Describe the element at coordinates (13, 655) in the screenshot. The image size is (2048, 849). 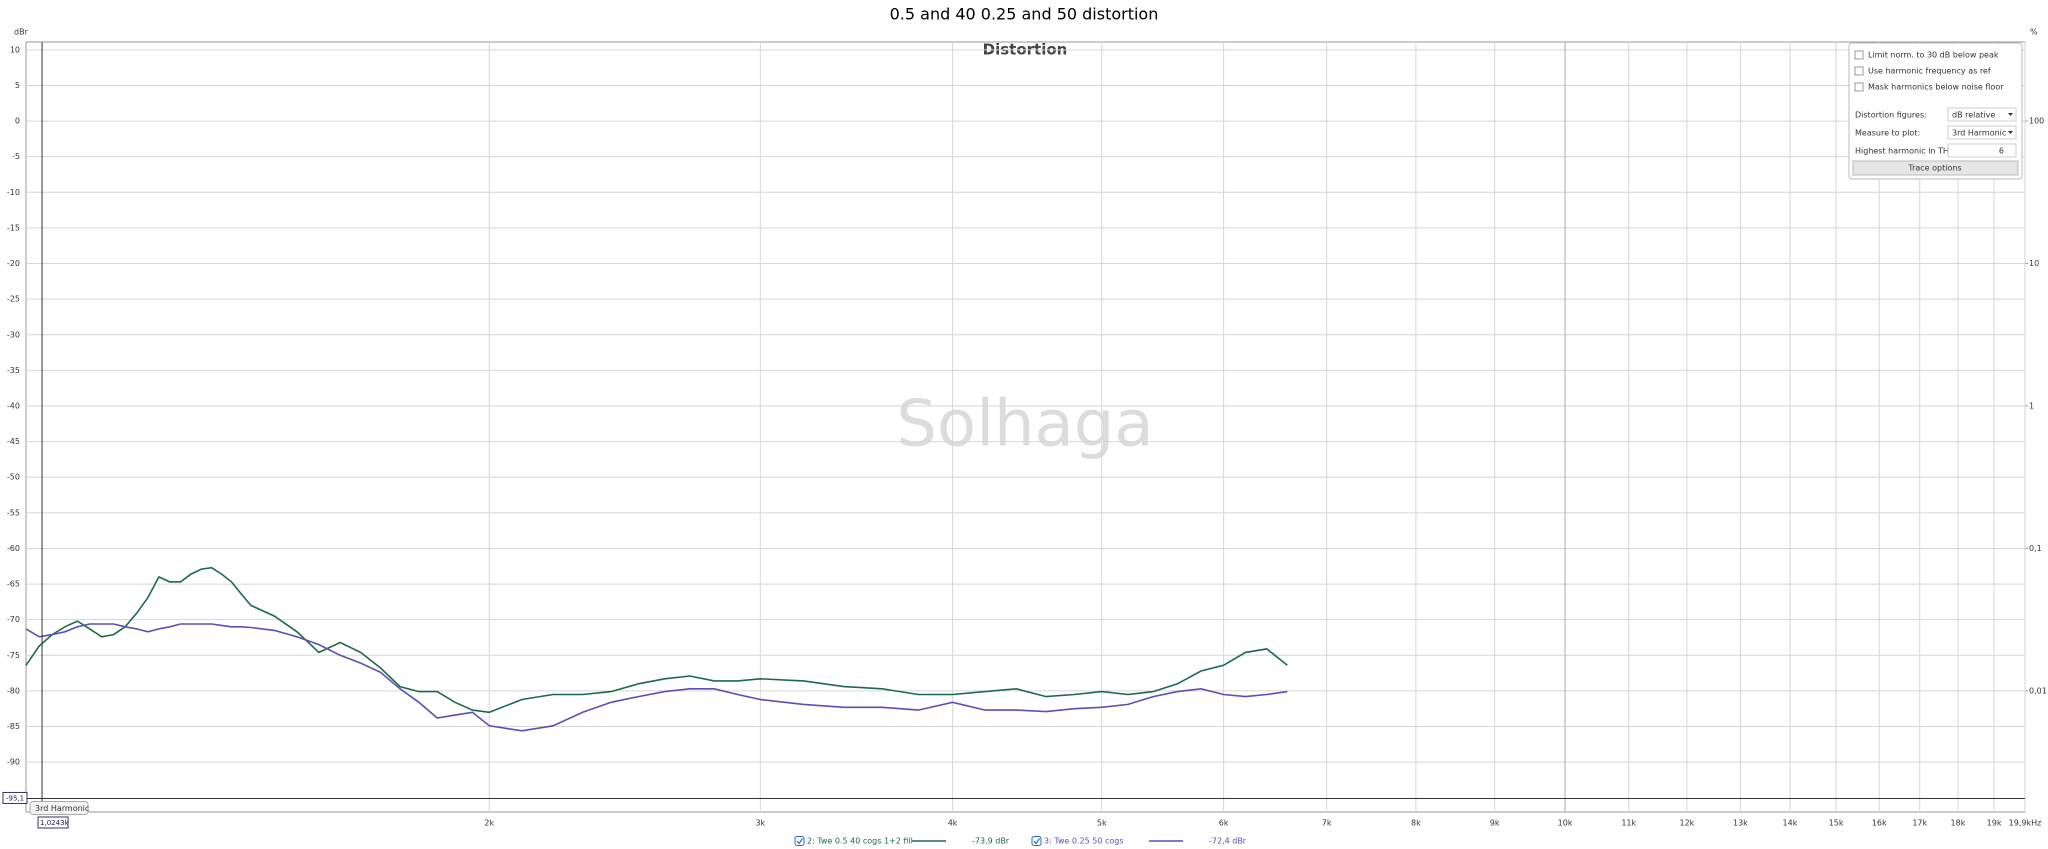
I see `y-tick-label: -75` at that location.